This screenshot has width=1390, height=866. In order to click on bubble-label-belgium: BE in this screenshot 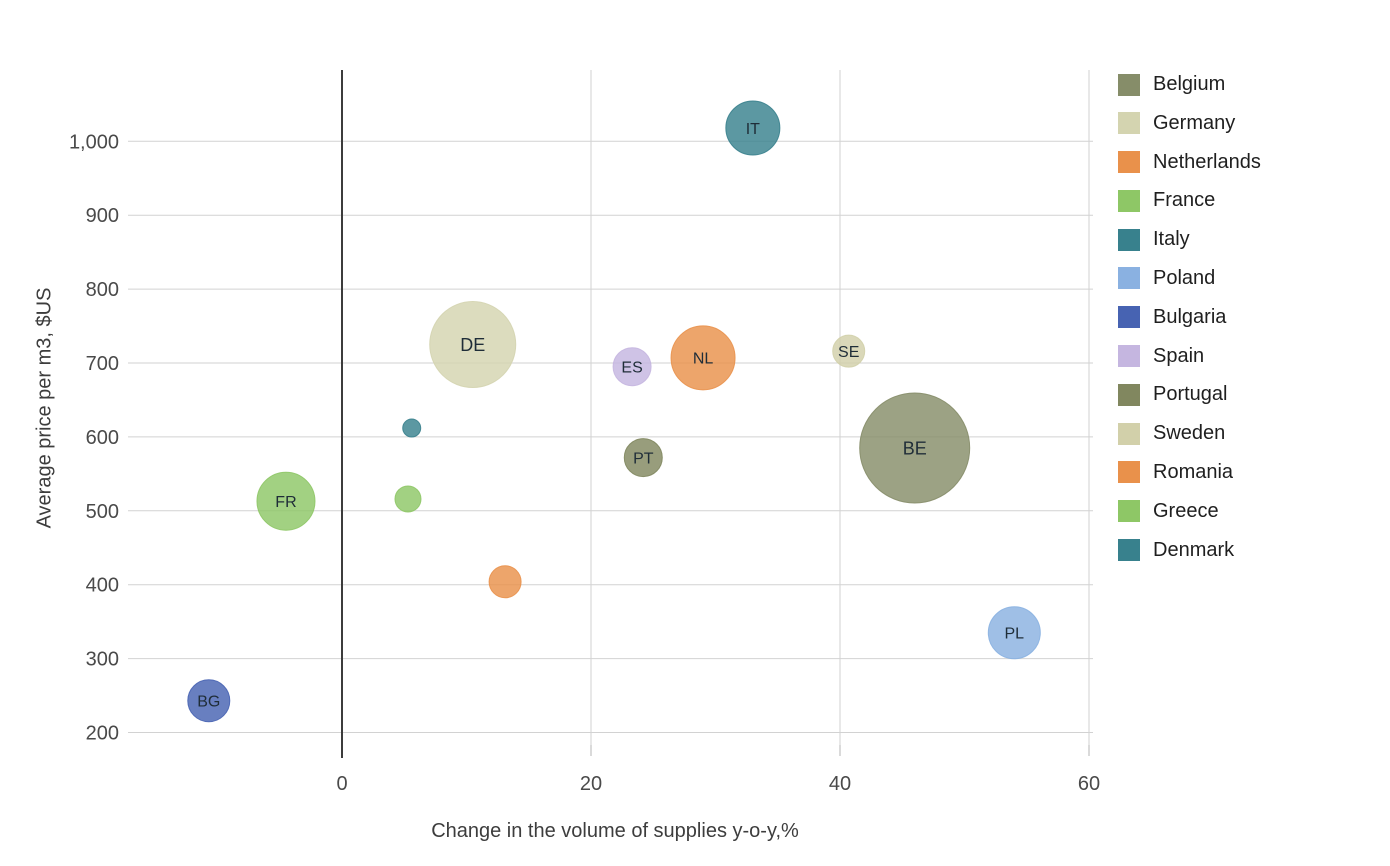, I will do `click(915, 448)`.